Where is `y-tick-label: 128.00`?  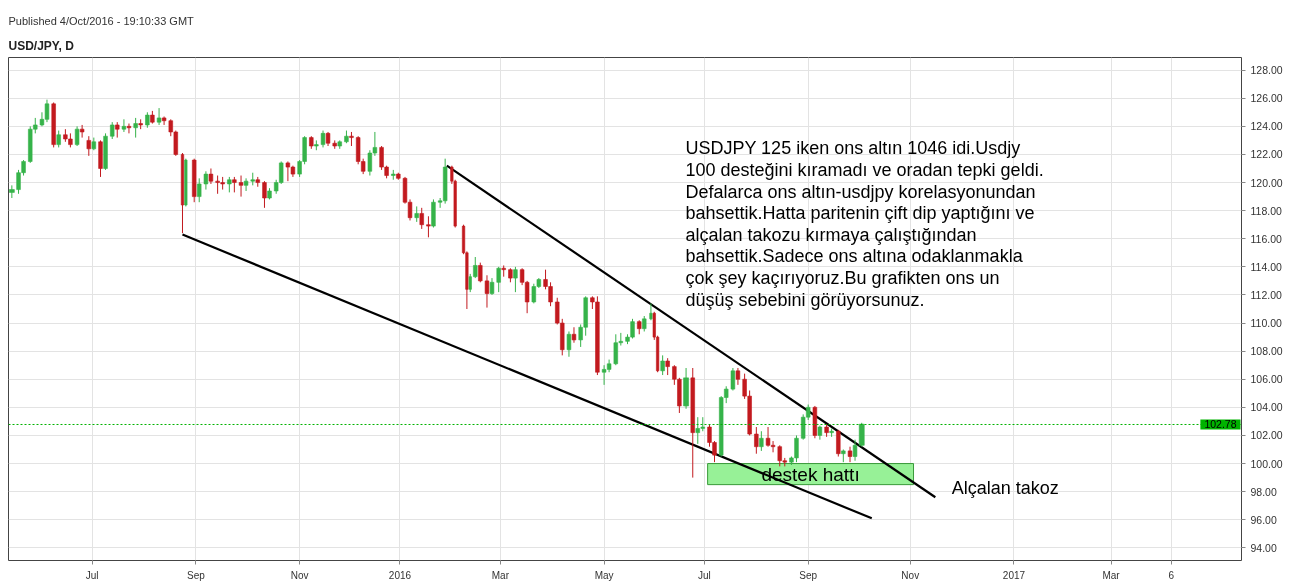 y-tick-label: 128.00 is located at coordinates (1266, 70).